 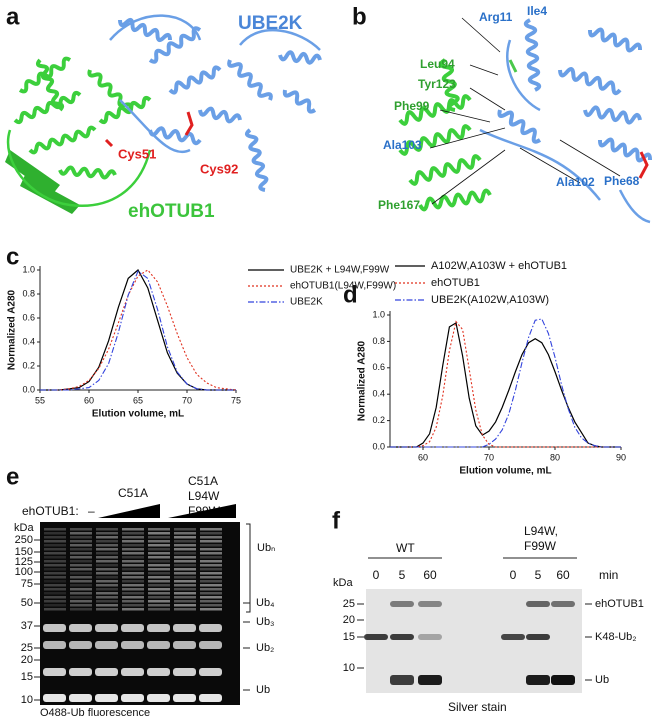 What do you see at coordinates (12, 476) in the screenshot?
I see `panel-label: e` at bounding box center [12, 476].